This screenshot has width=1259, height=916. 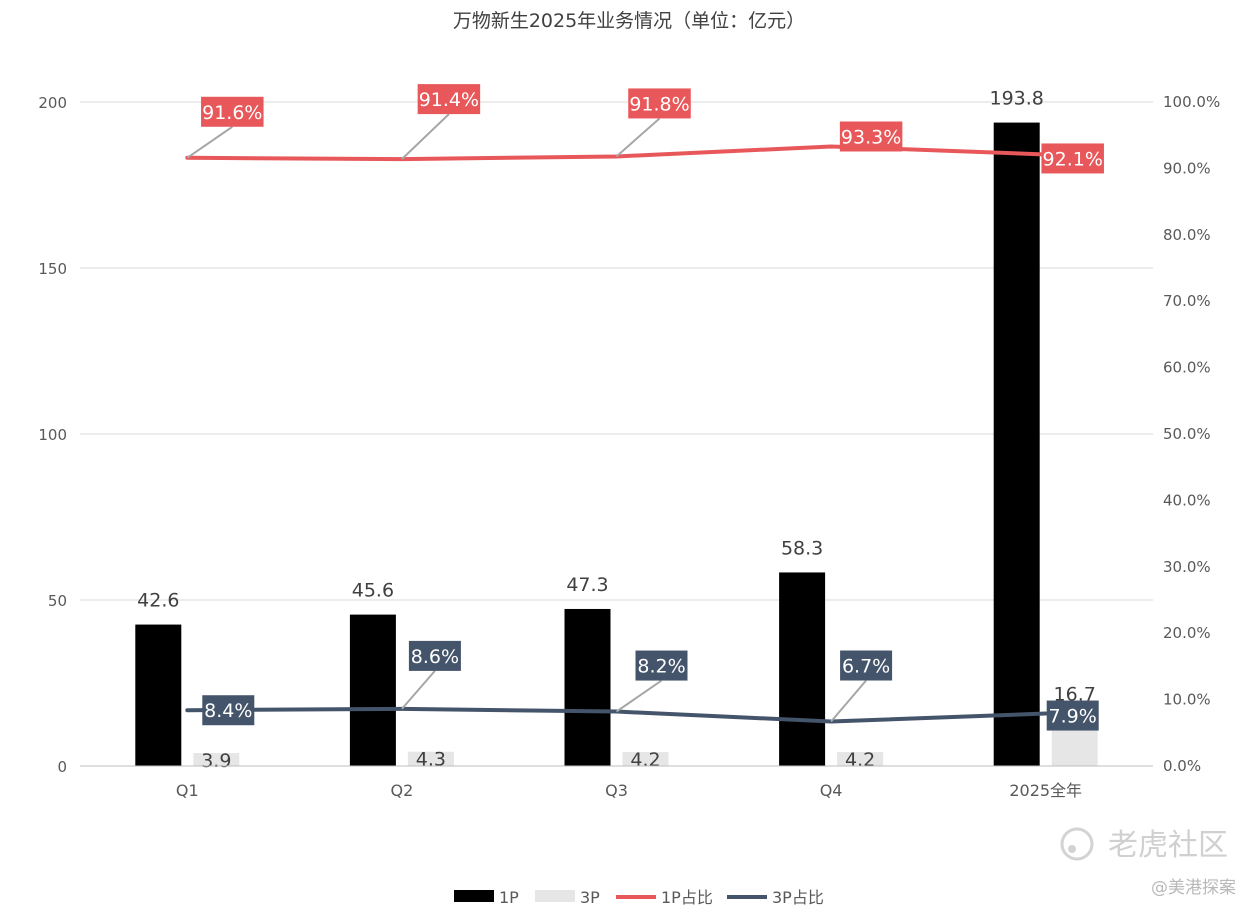 I want to click on line-data-label: 8.4%, so click(x=228, y=711).